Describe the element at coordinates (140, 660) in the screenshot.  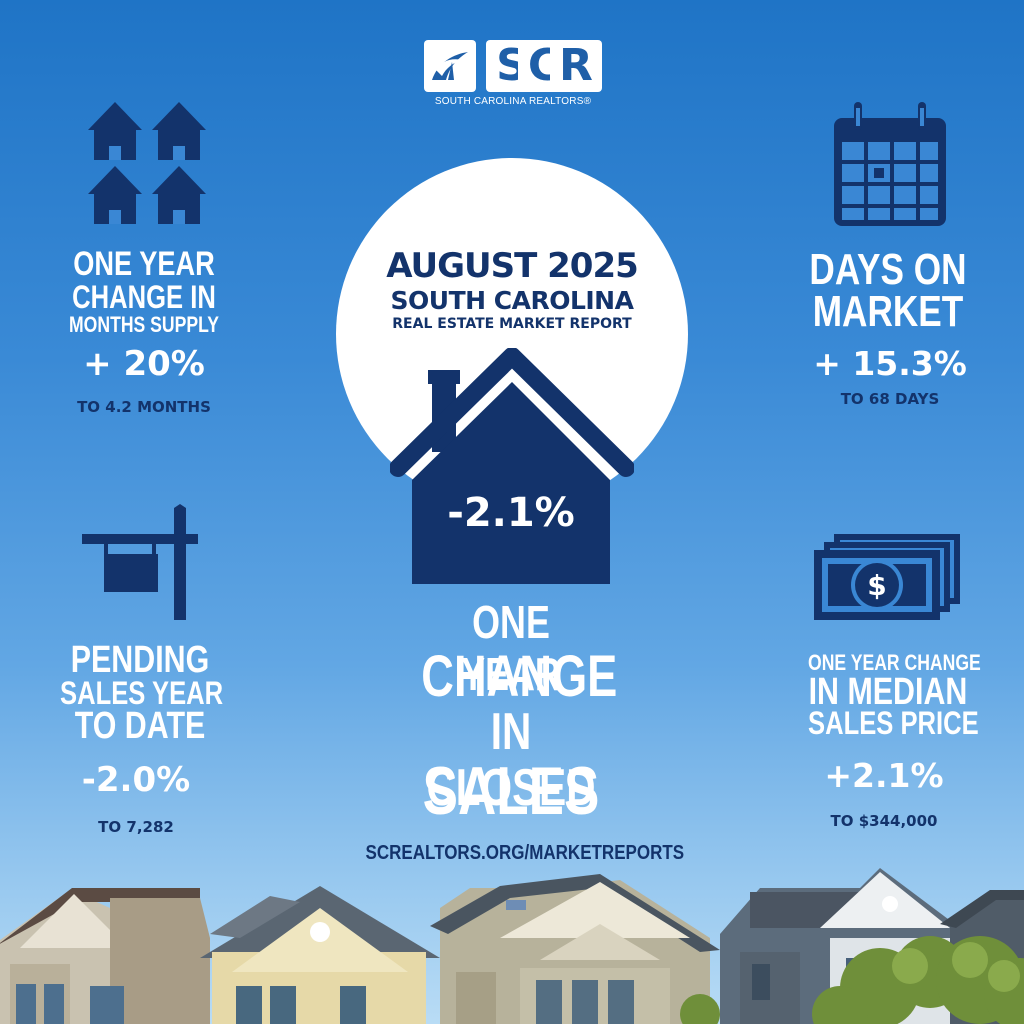
I see `pending-sales-label-1: PENDING` at that location.